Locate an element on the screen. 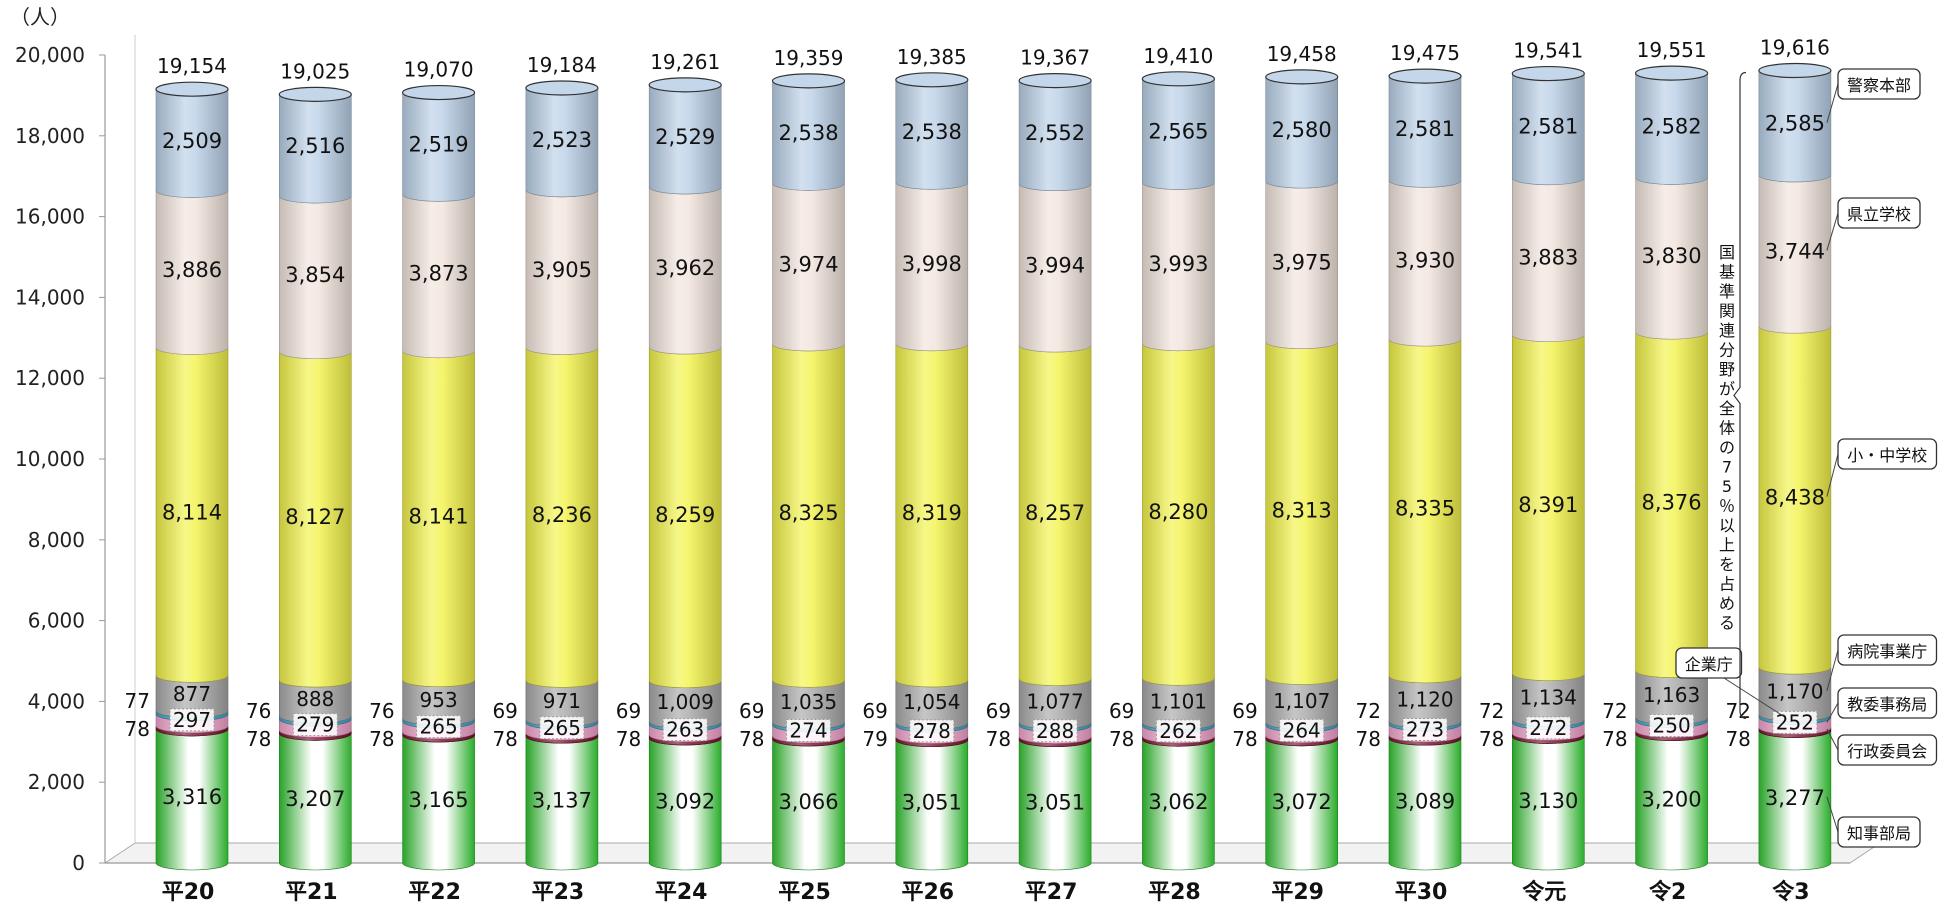  x-category-label: 平20 is located at coordinates (188, 892).